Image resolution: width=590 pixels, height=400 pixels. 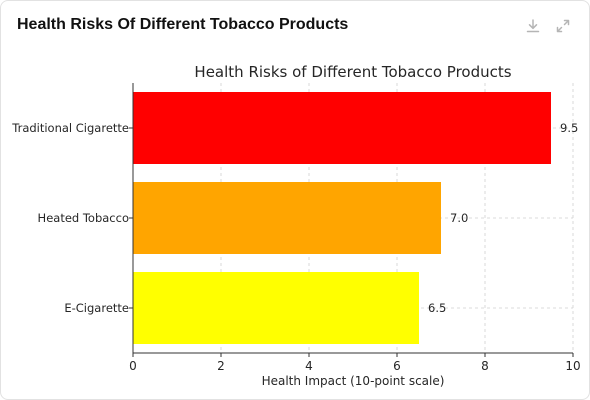 I want to click on bar-value-labels: 9.5 7.0 6.5, so click(x=503, y=218).